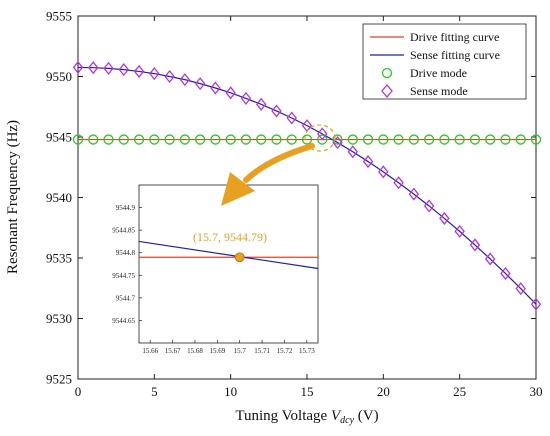 The image size is (550, 436). What do you see at coordinates (123, 231) in the screenshot?
I see `inset-y-tick-label: 9544.85` at bounding box center [123, 231].